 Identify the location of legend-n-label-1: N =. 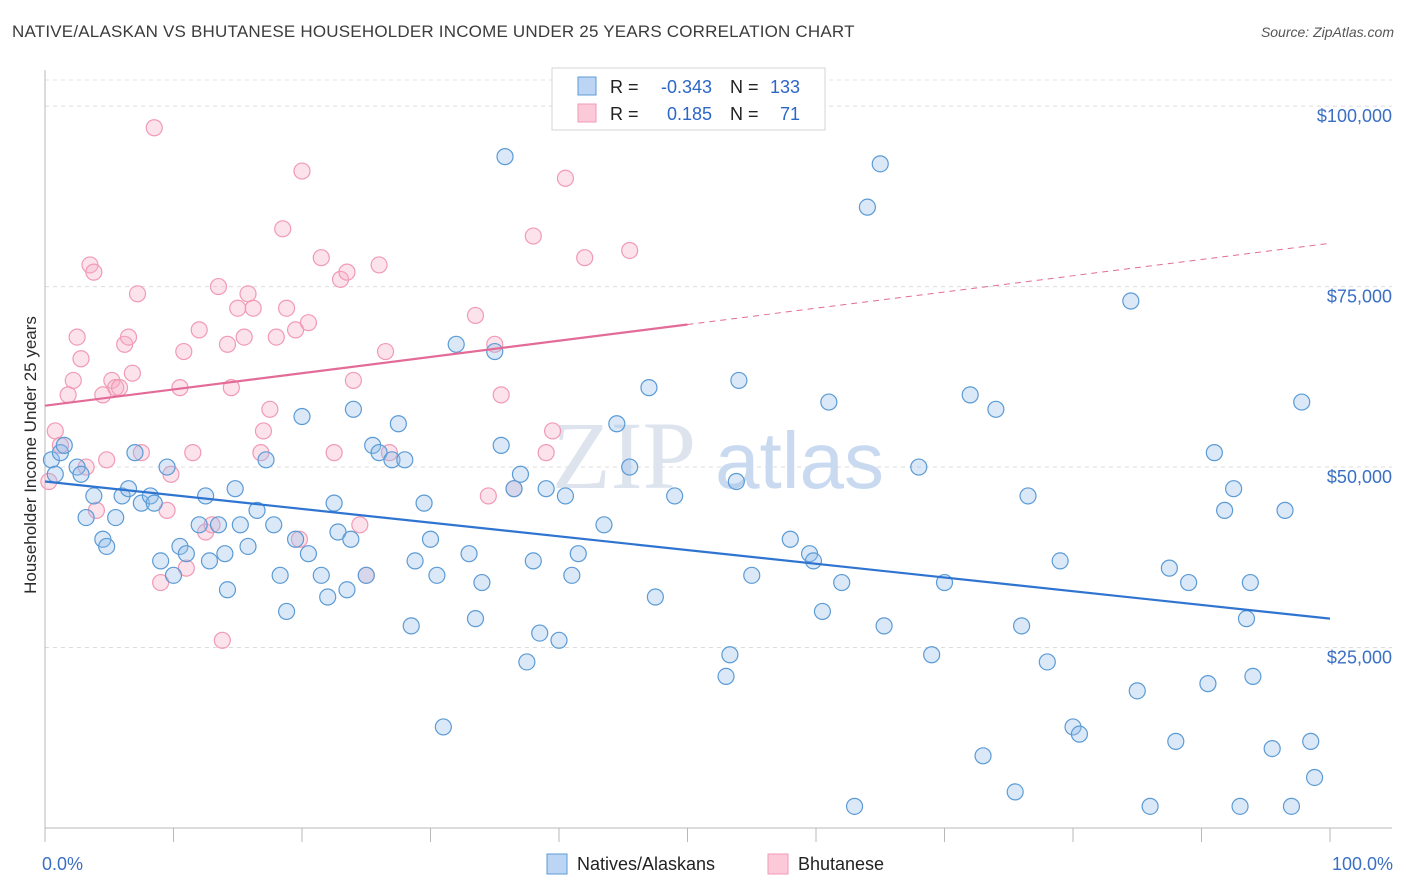
(744, 87).